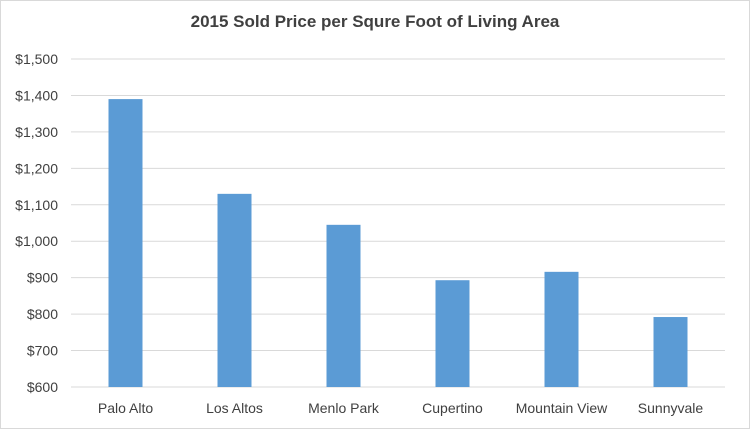 This screenshot has width=750, height=429. I want to click on x-tick-label: Mountain View, so click(562, 408).